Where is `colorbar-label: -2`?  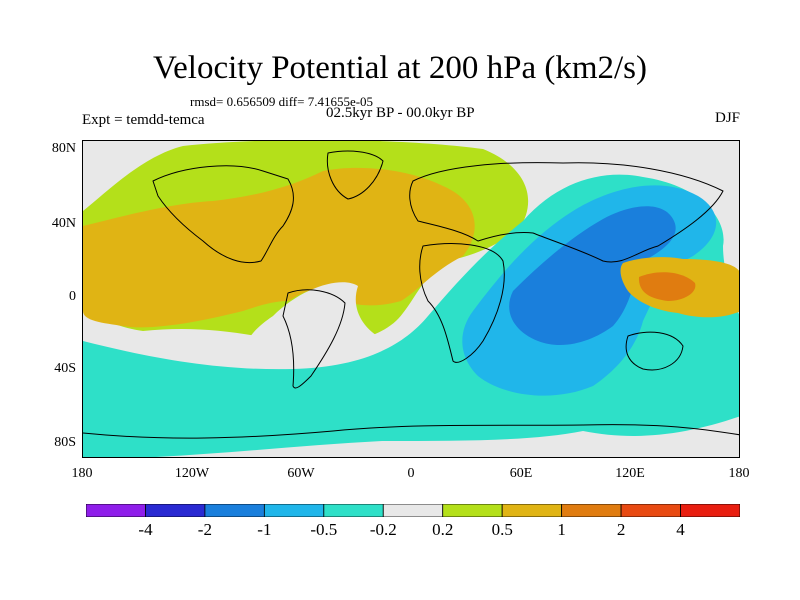
colorbar-label: -2 is located at coordinates (204, 529).